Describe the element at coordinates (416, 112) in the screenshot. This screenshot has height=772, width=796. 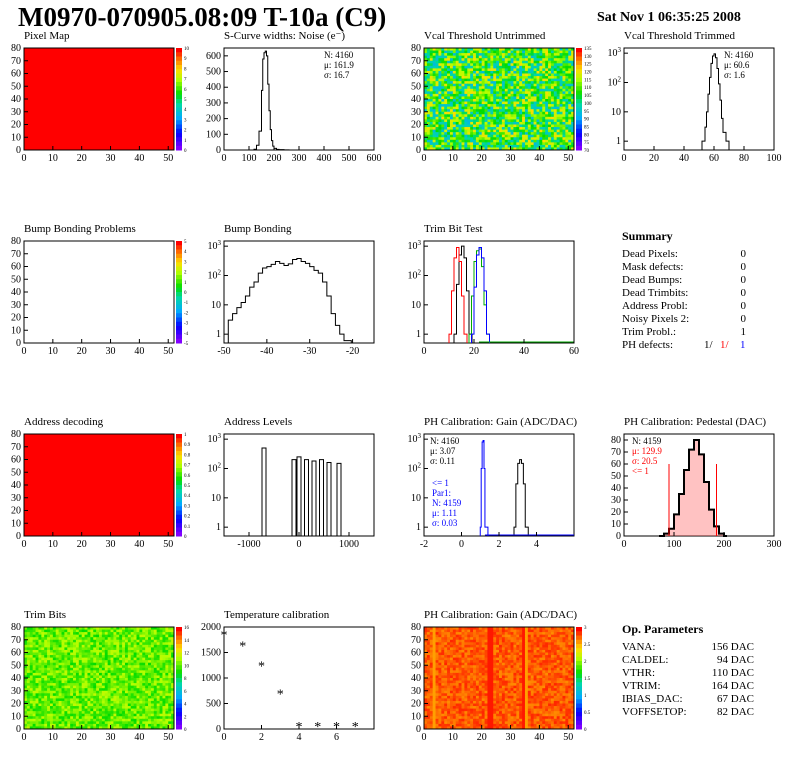
I see `y-tick-label: 30` at that location.